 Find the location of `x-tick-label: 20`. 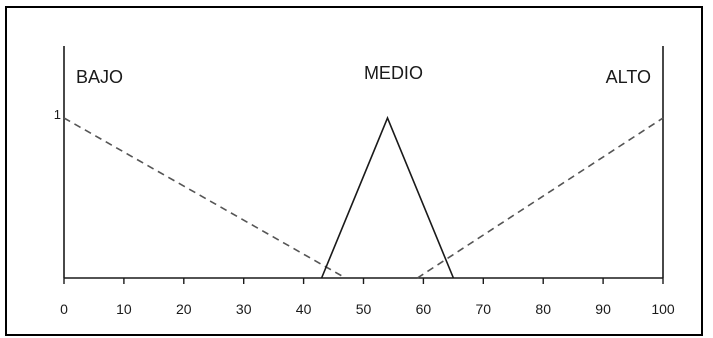

x-tick-label: 20 is located at coordinates (184, 309).